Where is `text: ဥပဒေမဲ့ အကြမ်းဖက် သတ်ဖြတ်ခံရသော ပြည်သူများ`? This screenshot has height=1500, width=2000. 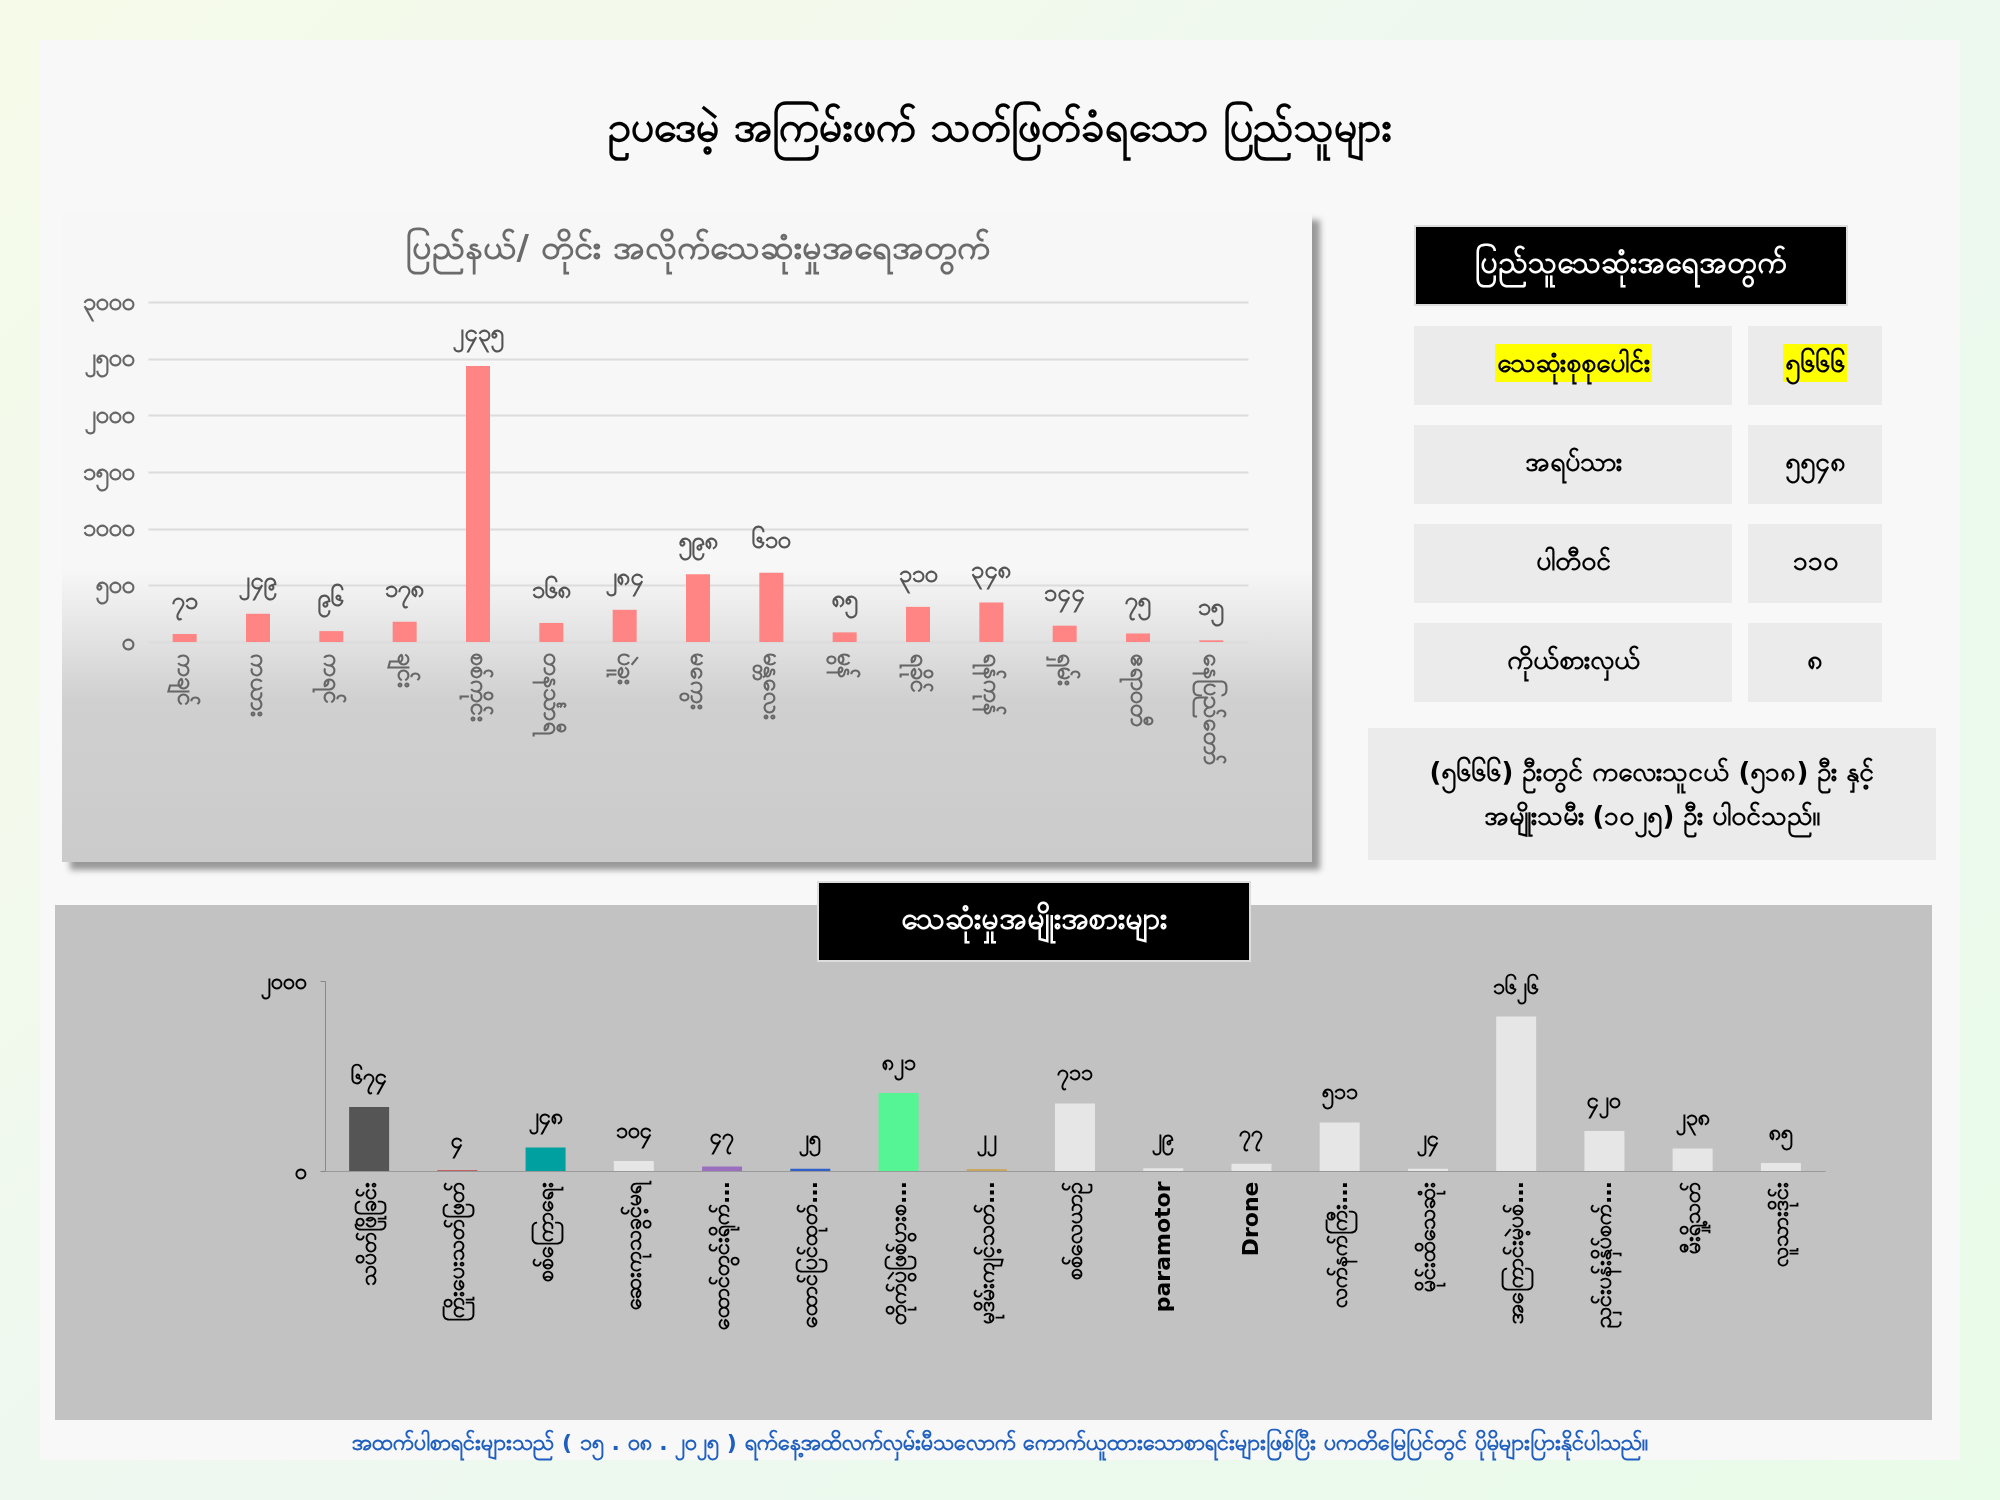
text: ဥပဒေမဲ့ အကြမ်းဖက် သတ်ဖြတ်ခံရသော ပြည်သူများ is located at coordinates (1000, 131).